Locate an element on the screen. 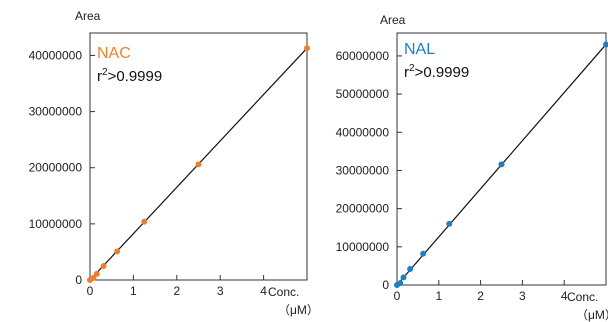  series-name-label: NAC is located at coordinates (114, 53).